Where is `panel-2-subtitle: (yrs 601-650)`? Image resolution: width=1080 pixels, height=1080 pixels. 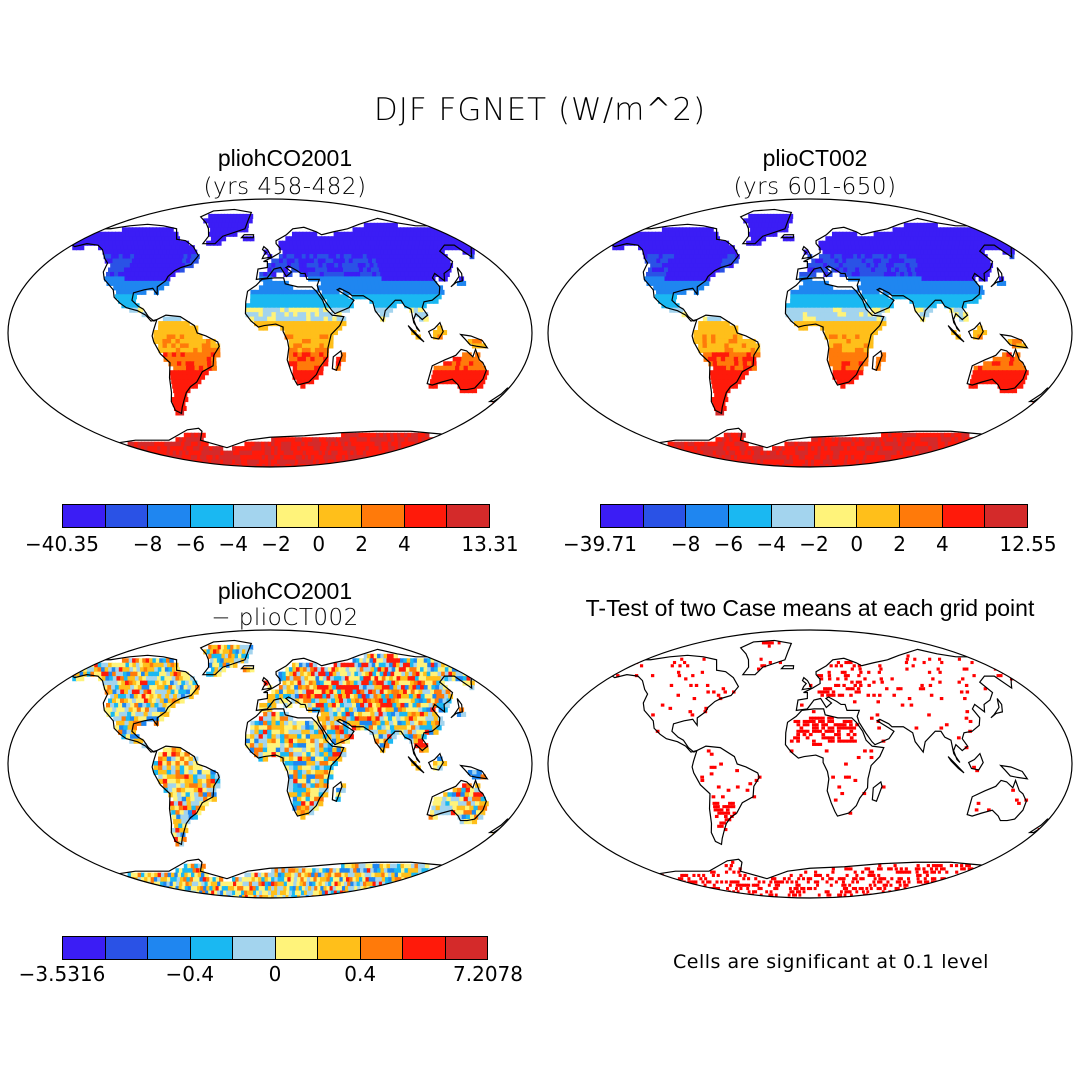
panel-2-subtitle: (yrs 601-650) is located at coordinates (815, 187).